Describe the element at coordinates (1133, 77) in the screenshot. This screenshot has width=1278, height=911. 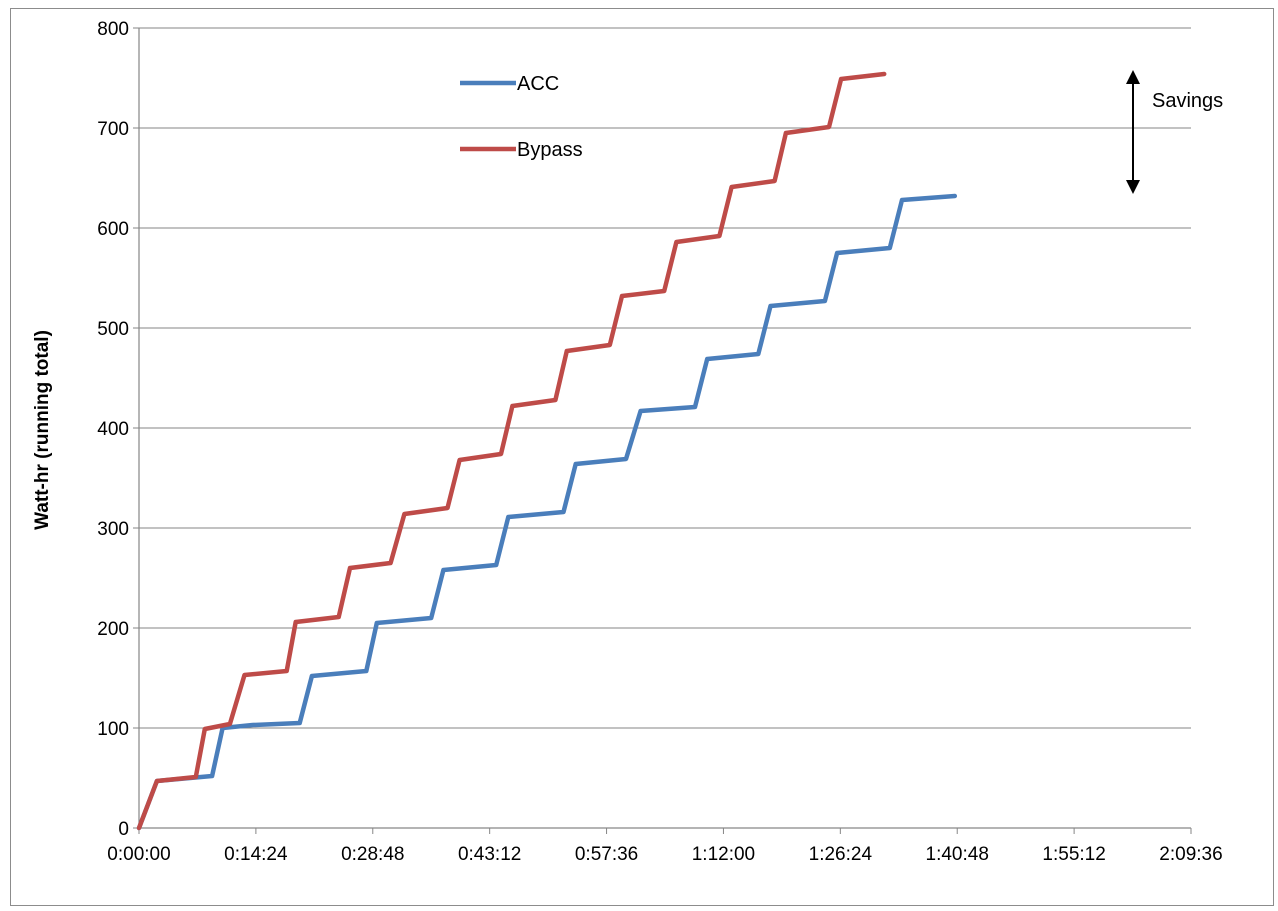
I see `savings-arrow-head-up` at that location.